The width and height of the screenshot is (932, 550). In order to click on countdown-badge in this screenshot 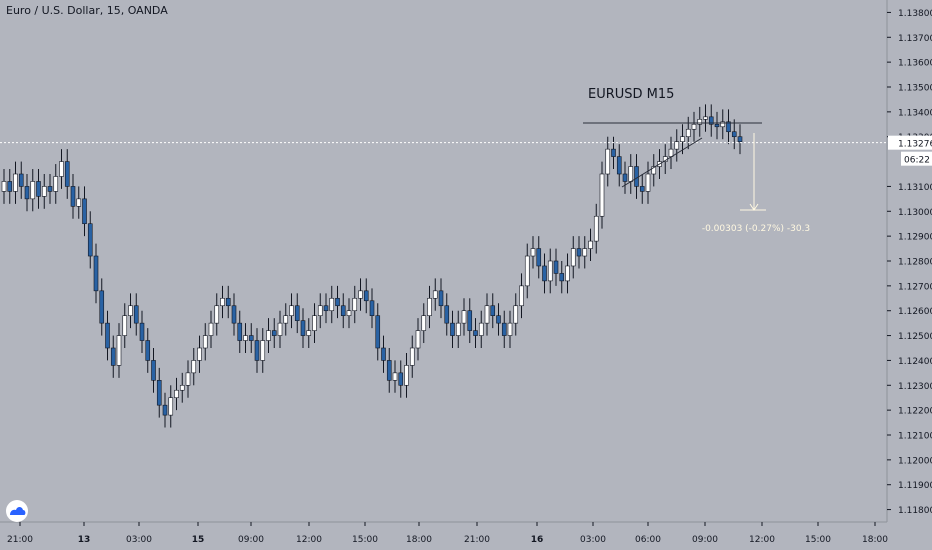, I will do `click(916, 158)`.